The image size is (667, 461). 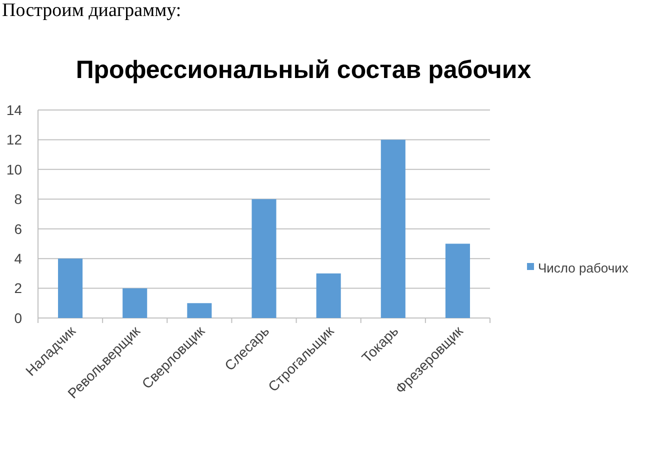 What do you see at coordinates (14, 169) in the screenshot?
I see `y-tick-label: 10` at bounding box center [14, 169].